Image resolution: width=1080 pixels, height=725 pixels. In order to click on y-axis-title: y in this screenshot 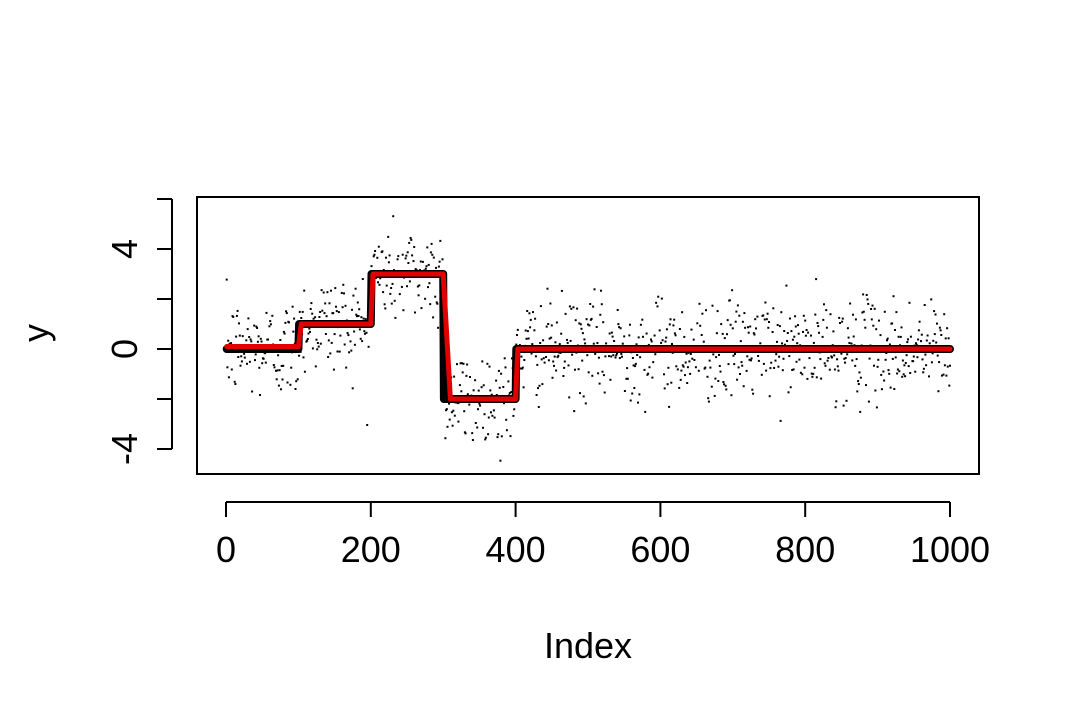, I will do `click(35, 333)`.